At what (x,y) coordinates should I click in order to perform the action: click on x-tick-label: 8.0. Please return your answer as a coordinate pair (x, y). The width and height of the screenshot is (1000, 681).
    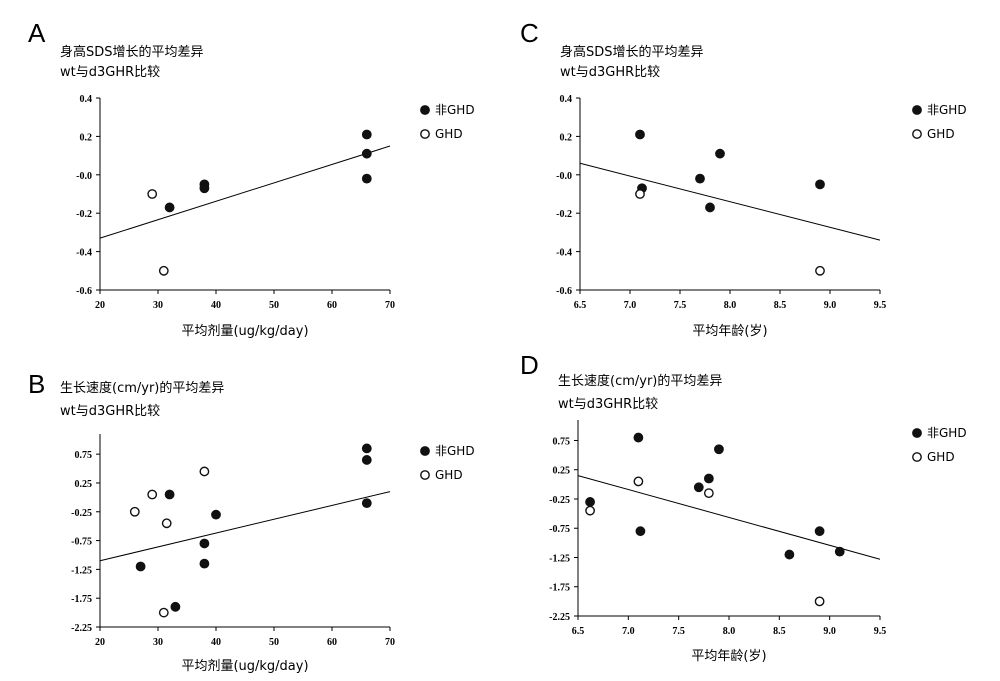
    Looking at the image, I should click on (730, 305).